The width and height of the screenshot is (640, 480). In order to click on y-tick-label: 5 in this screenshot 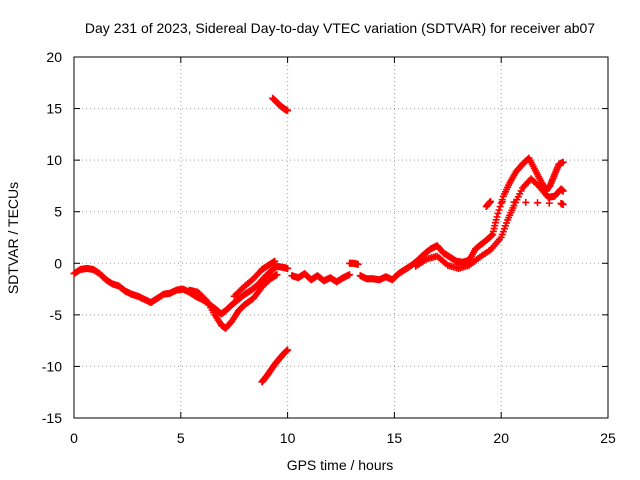, I will do `click(58, 212)`.